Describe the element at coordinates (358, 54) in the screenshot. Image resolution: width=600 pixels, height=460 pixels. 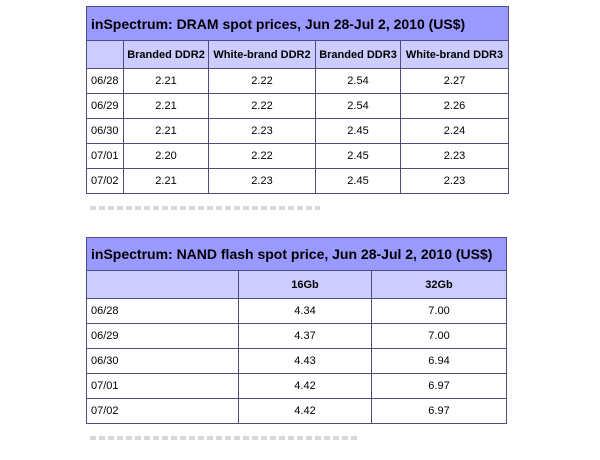
I see `dram-header-branded-ddr3: Branded DDR3` at that location.